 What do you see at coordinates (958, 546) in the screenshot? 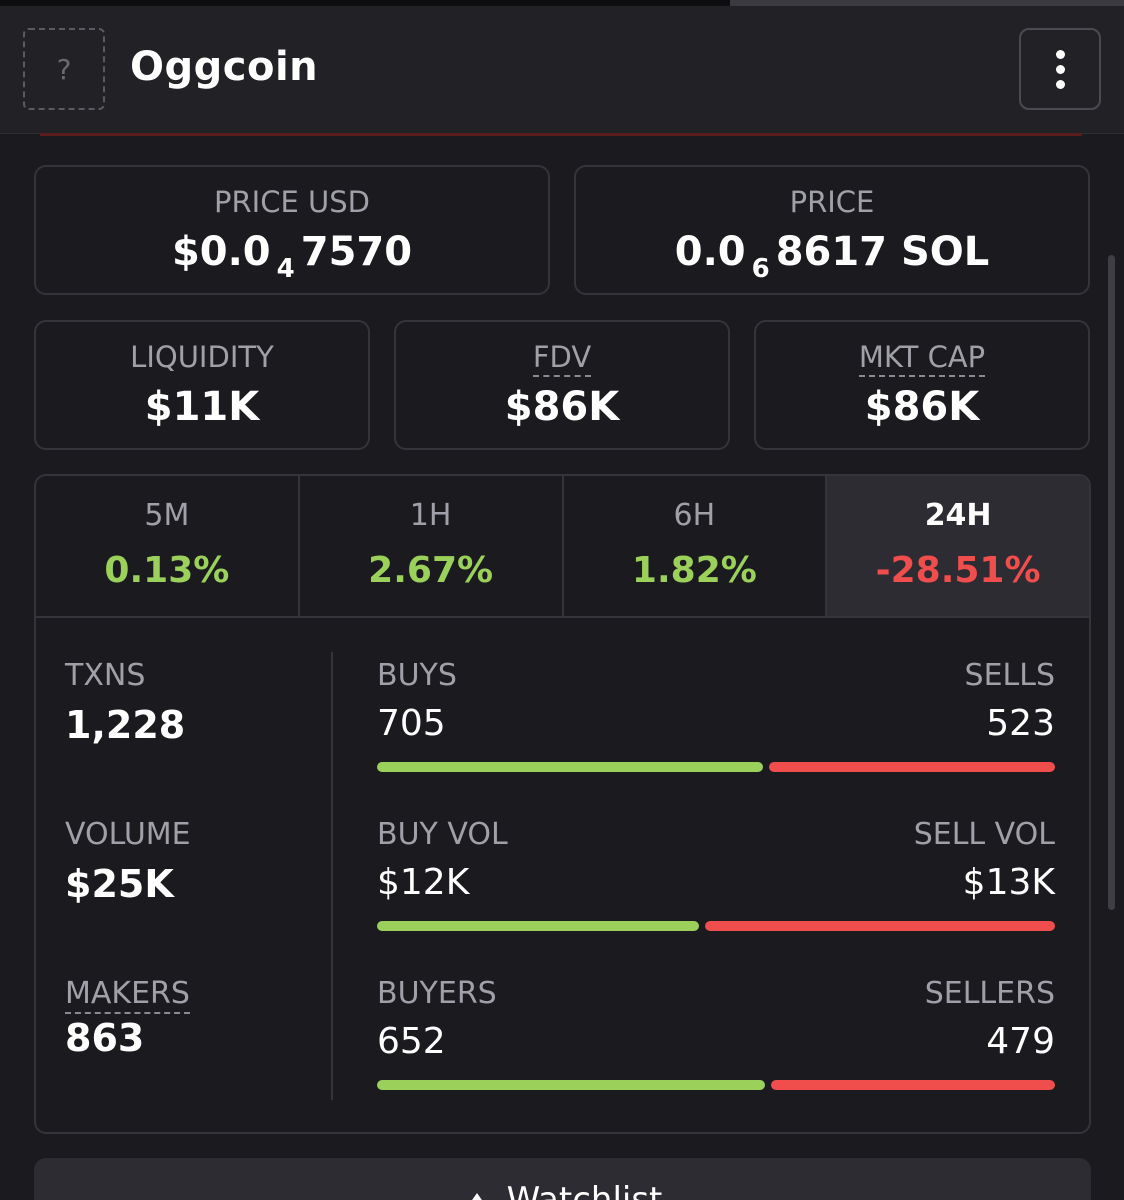
I see `tab-24h: 24H -28.51%` at bounding box center [958, 546].